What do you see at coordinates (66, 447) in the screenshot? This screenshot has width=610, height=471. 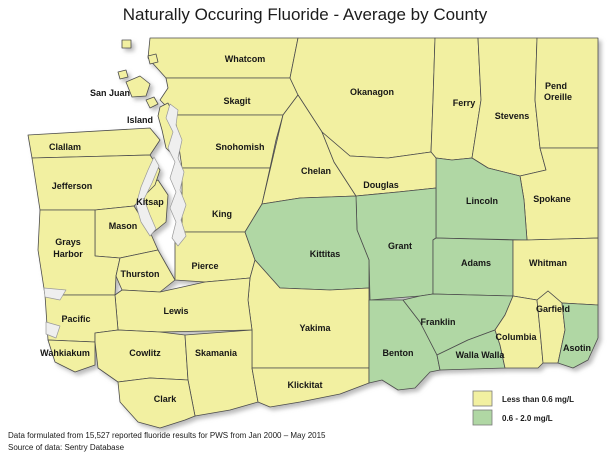 I see `footnote-line-2: Source of data: Sentry Database` at bounding box center [66, 447].